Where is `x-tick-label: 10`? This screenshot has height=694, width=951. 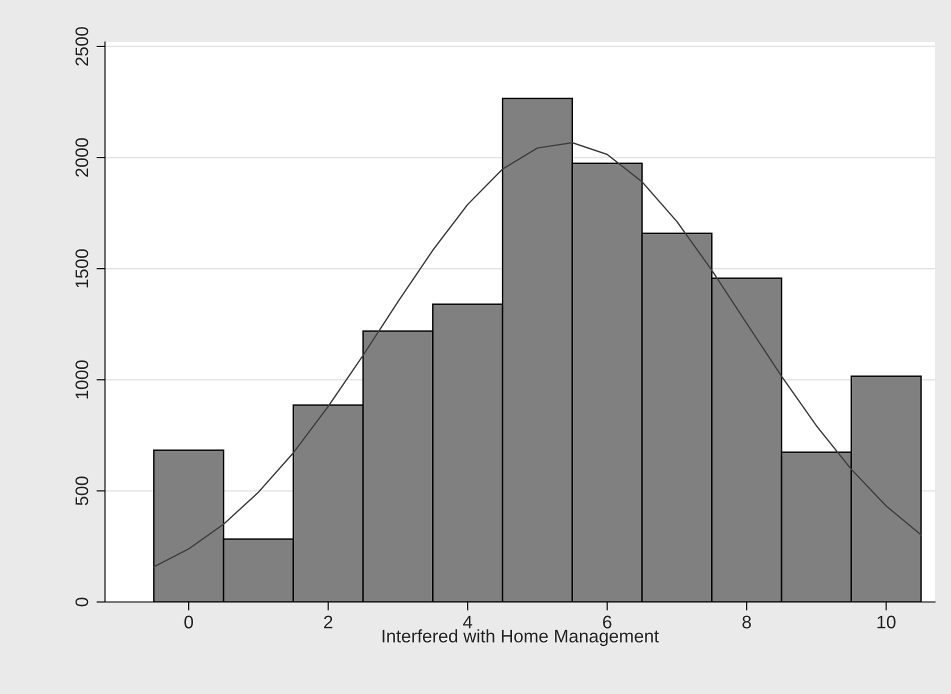
x-tick-label: 10 is located at coordinates (887, 622).